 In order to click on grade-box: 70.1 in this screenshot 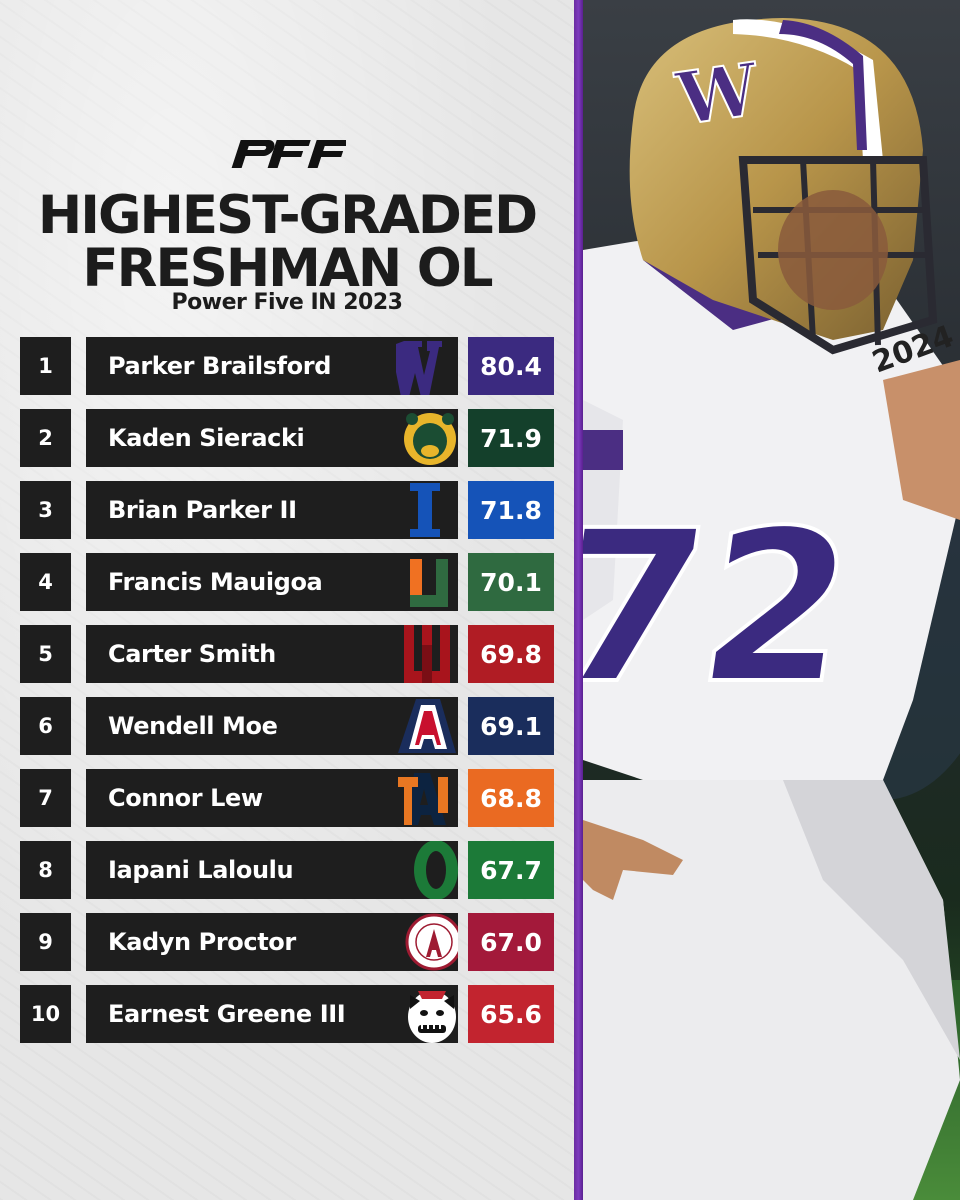, I will do `click(511, 582)`.